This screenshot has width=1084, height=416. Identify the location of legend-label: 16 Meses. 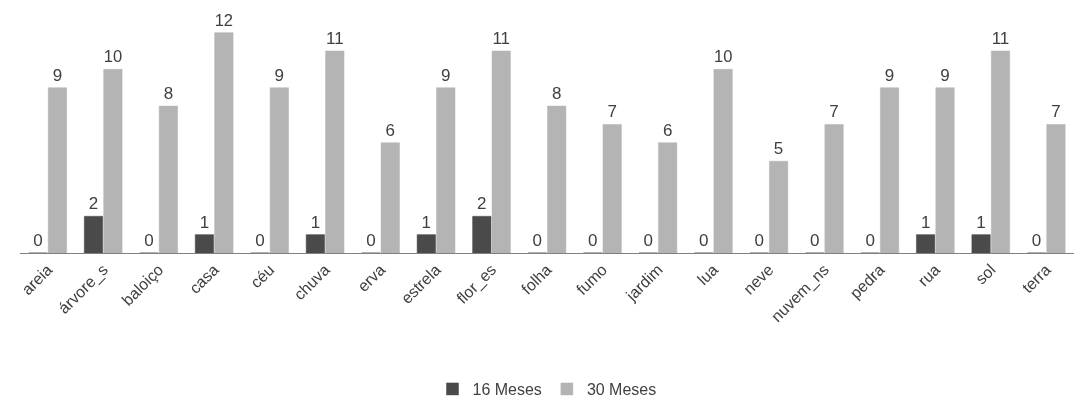
(507, 390).